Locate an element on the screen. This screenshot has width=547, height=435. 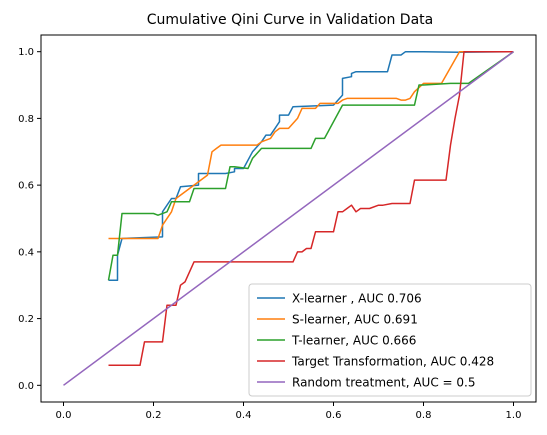
x-tick-label: 1.0 is located at coordinates (514, 415).